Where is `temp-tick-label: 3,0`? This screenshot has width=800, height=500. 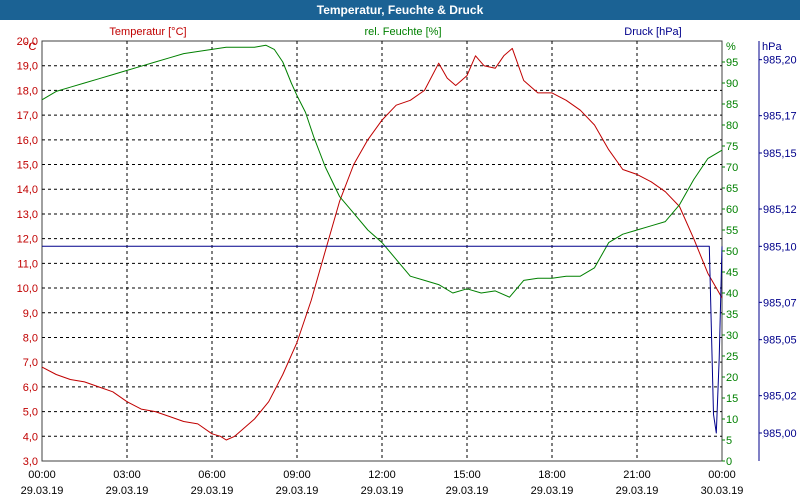
temp-tick-label: 3,0 is located at coordinates (30, 462).